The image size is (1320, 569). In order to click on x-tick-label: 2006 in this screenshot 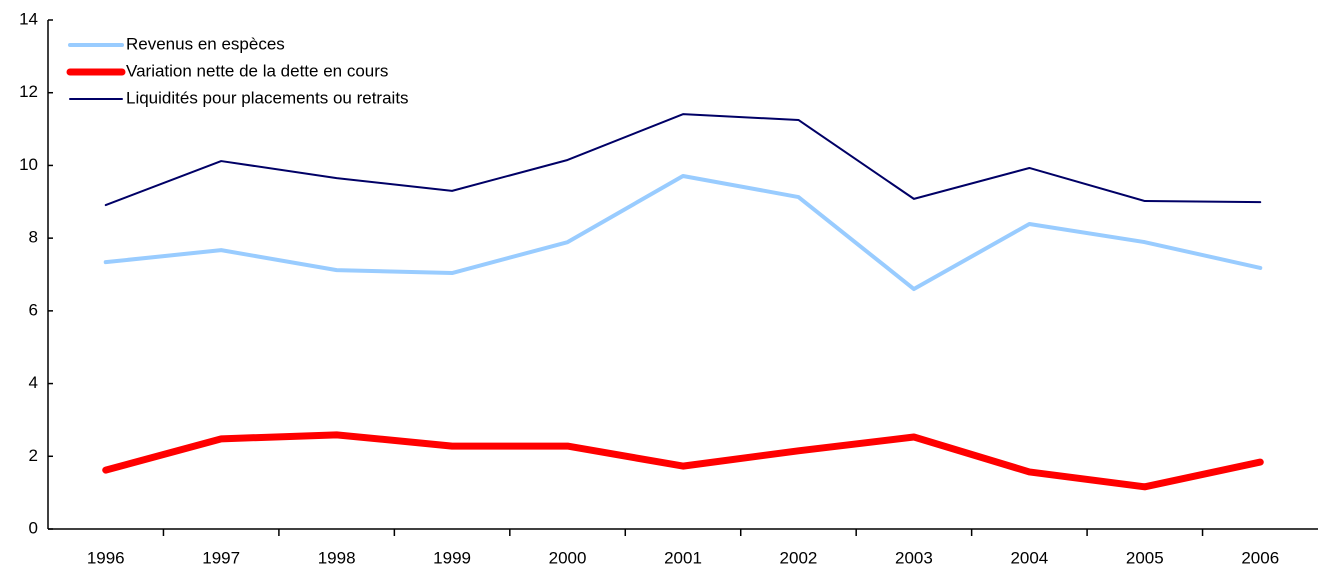, I will do `click(1260, 557)`.